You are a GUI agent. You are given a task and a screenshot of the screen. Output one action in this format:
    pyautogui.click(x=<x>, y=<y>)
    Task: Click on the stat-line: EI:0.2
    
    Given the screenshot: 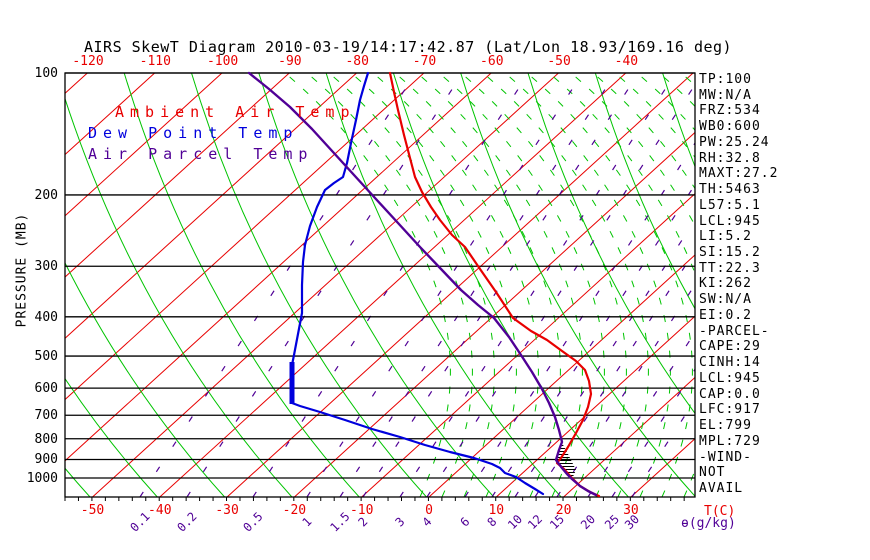 What is the action you would take?
    pyautogui.click(x=725, y=315)
    